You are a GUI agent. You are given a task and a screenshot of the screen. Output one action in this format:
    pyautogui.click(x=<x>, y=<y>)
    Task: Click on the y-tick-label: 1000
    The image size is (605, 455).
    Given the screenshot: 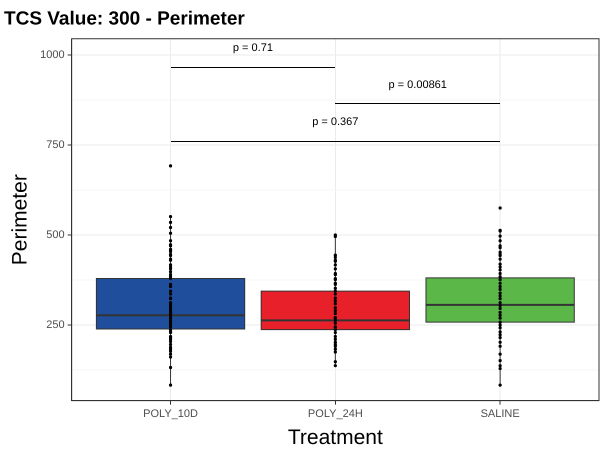 What is the action you would take?
    pyautogui.click(x=52, y=55)
    